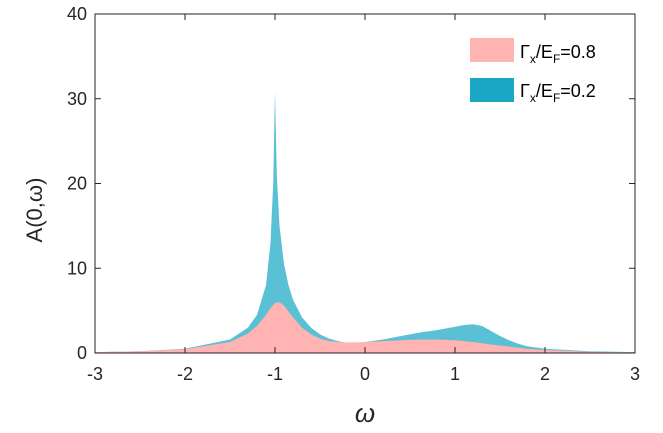 This screenshot has width=663, height=433. I want to click on legend-entry-series-1: Γx/EF=0.2, so click(558, 93).